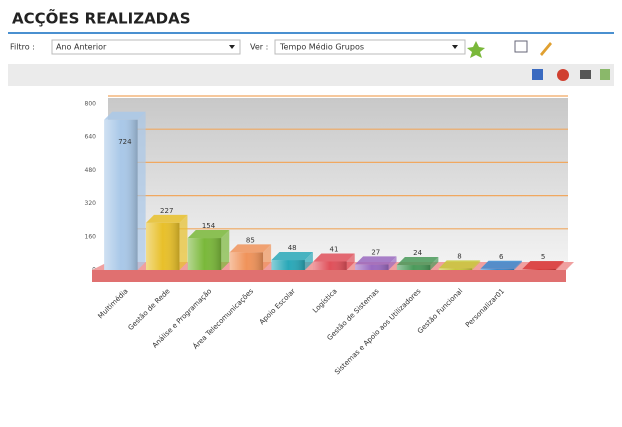  What do you see at coordinates (311, 75) in the screenshot?
I see `toolbar` at bounding box center [311, 75].